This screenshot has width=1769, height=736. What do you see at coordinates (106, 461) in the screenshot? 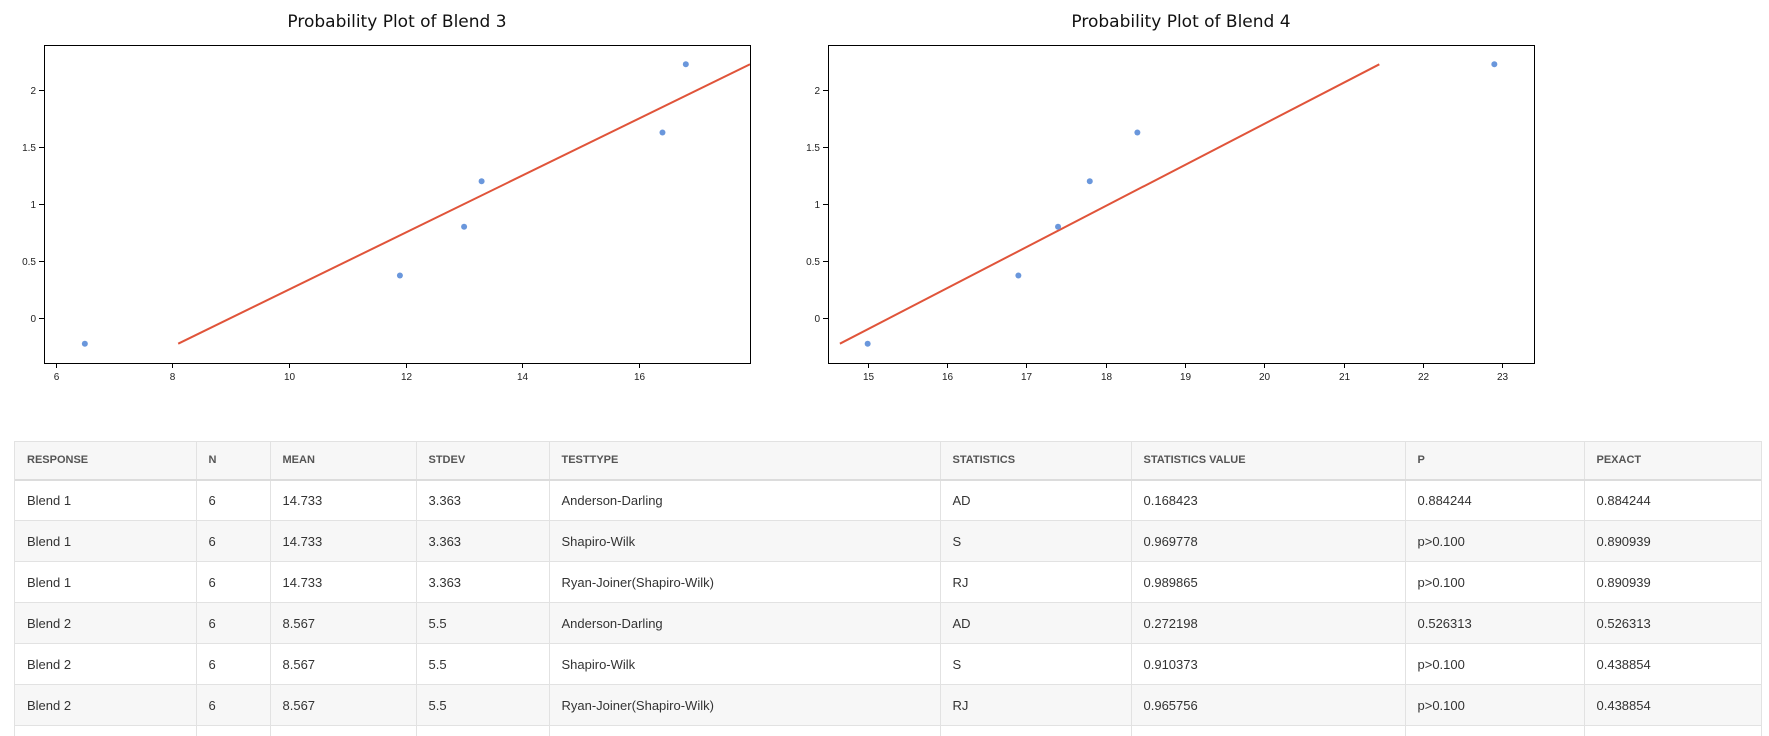
I see `column-header-response: RESPONSE` at bounding box center [106, 461].